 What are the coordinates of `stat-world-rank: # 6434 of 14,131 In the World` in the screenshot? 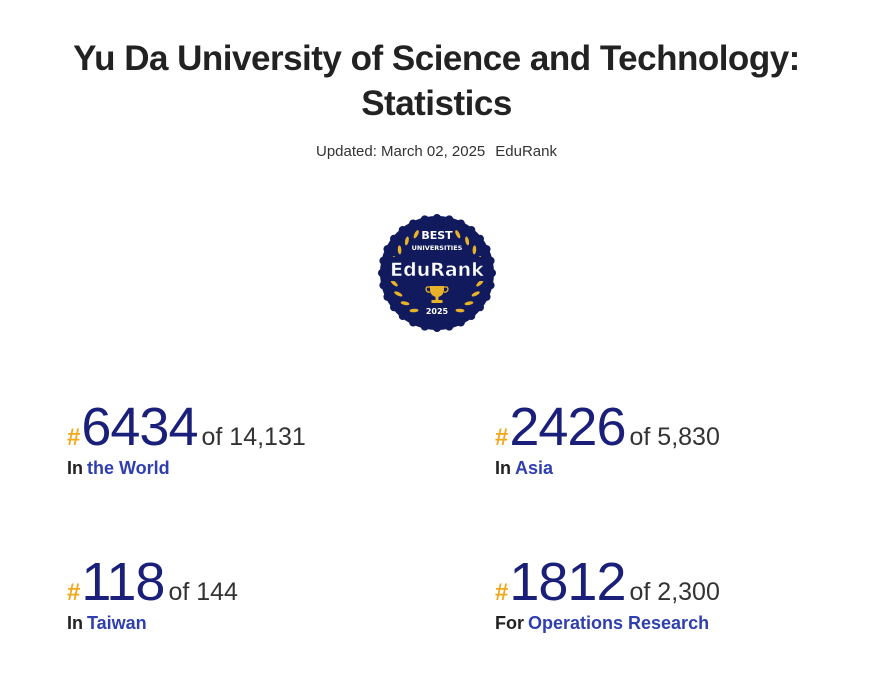 It's located at (227, 439).